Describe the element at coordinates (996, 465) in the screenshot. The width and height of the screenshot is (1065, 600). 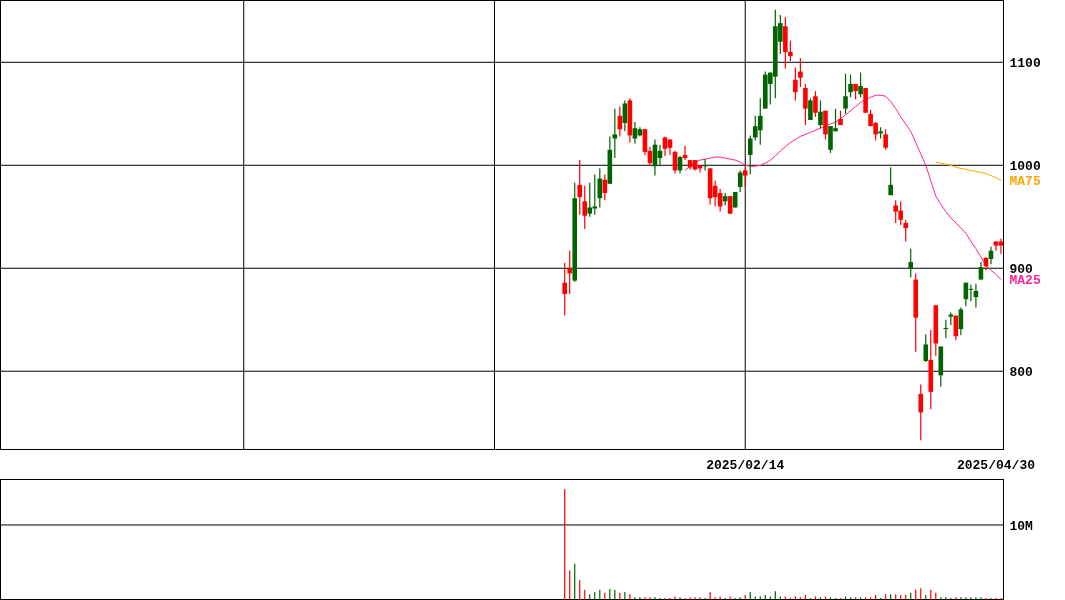
I see `x-tick-label: 2025/04/30` at that location.